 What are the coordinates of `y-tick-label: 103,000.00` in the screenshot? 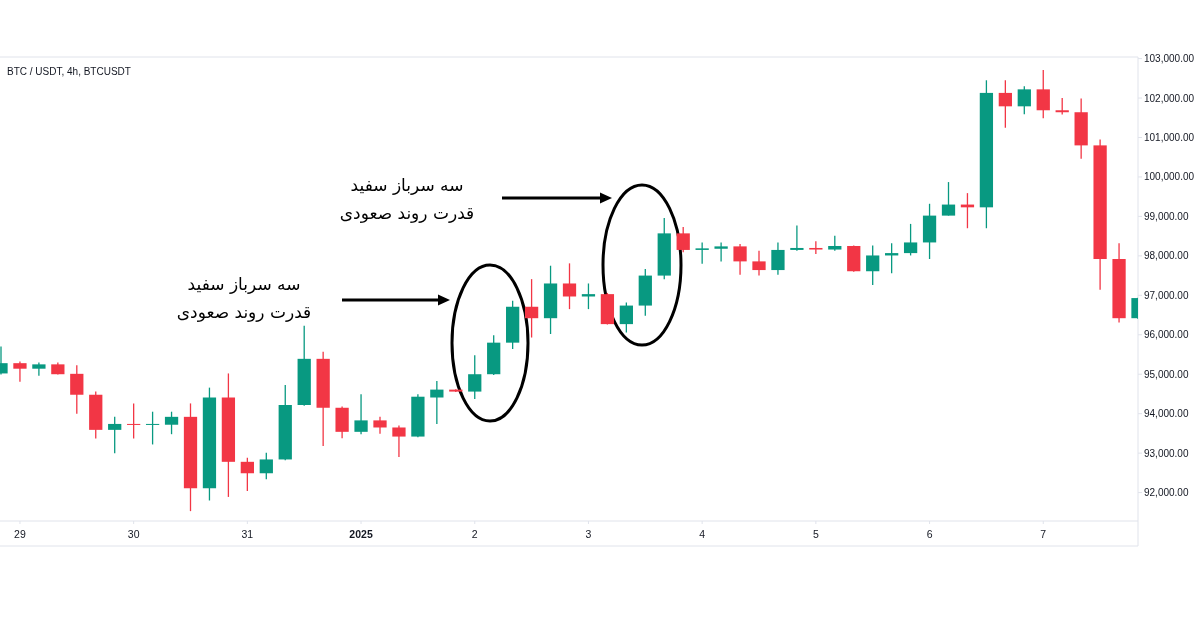 It's located at (1169, 59).